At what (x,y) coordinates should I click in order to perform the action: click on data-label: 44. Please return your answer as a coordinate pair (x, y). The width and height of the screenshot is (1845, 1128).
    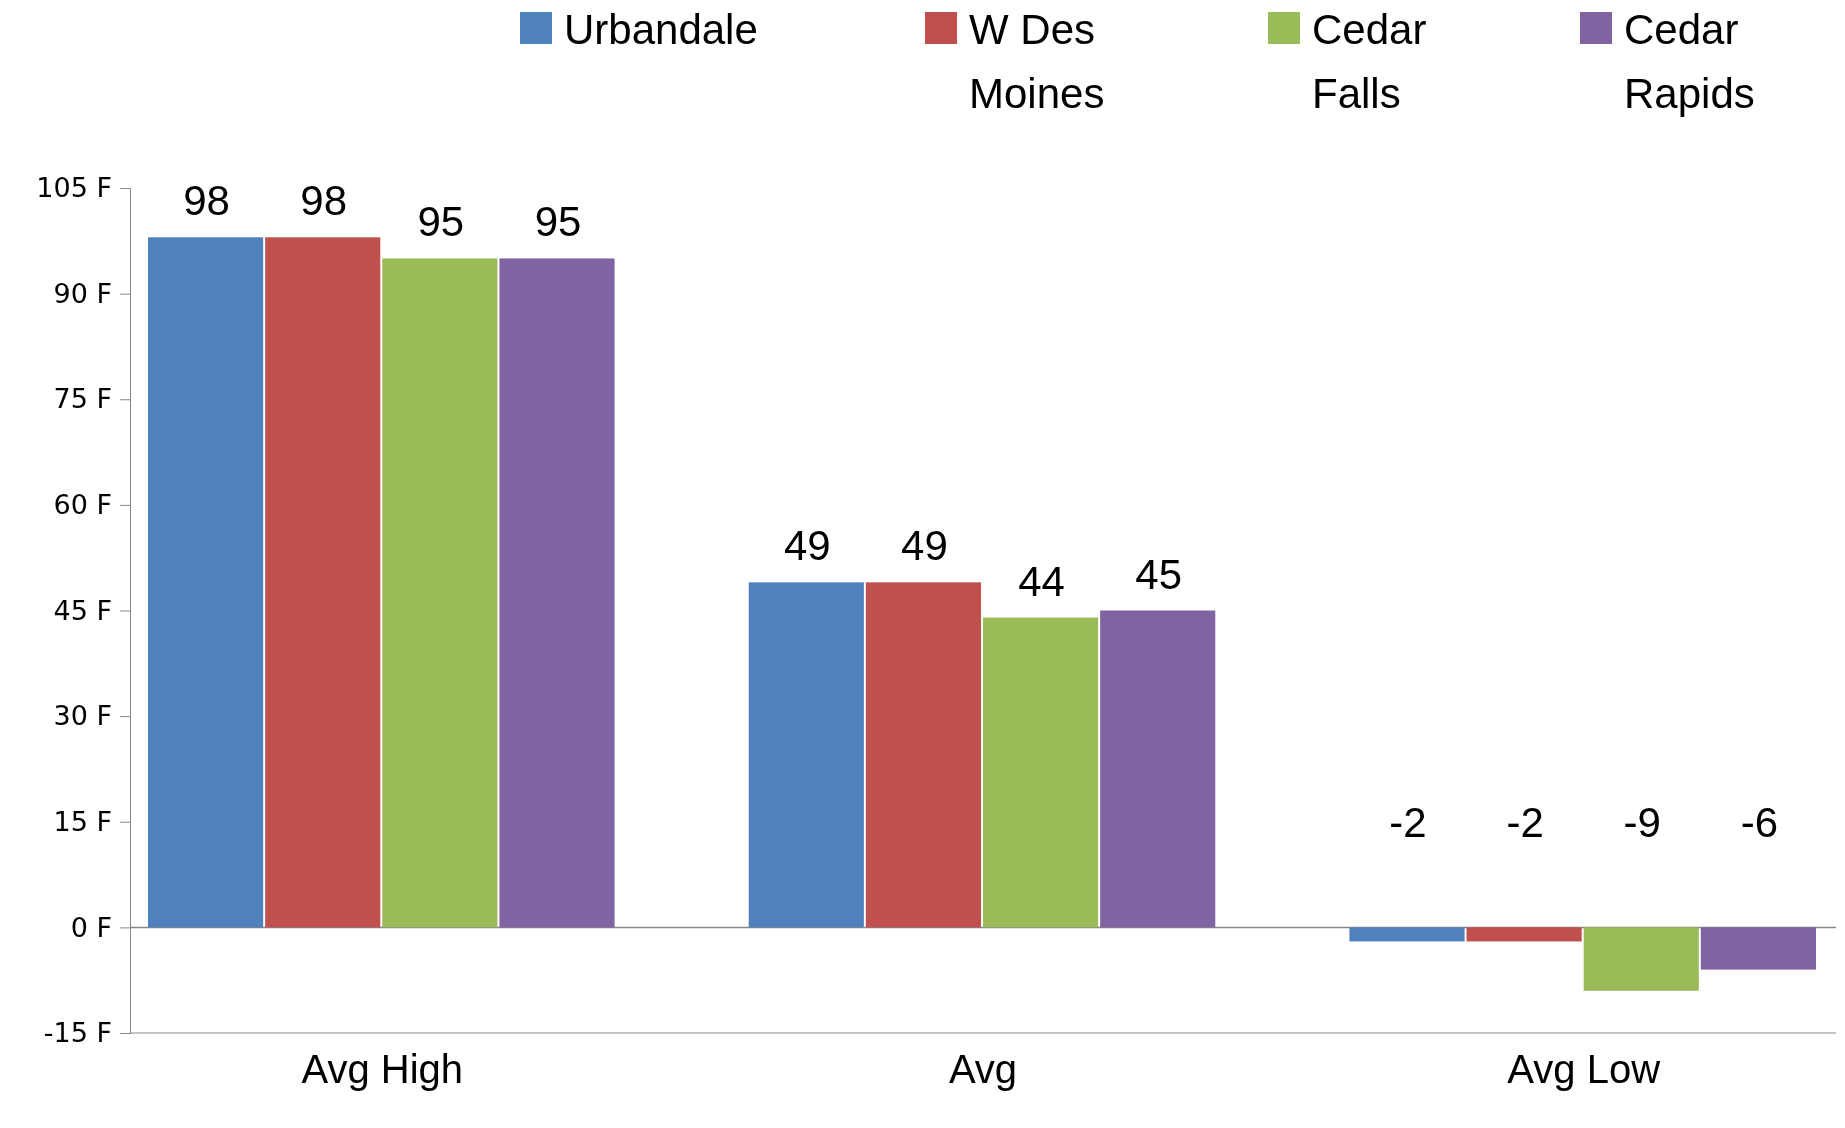
    Looking at the image, I should click on (1041, 581).